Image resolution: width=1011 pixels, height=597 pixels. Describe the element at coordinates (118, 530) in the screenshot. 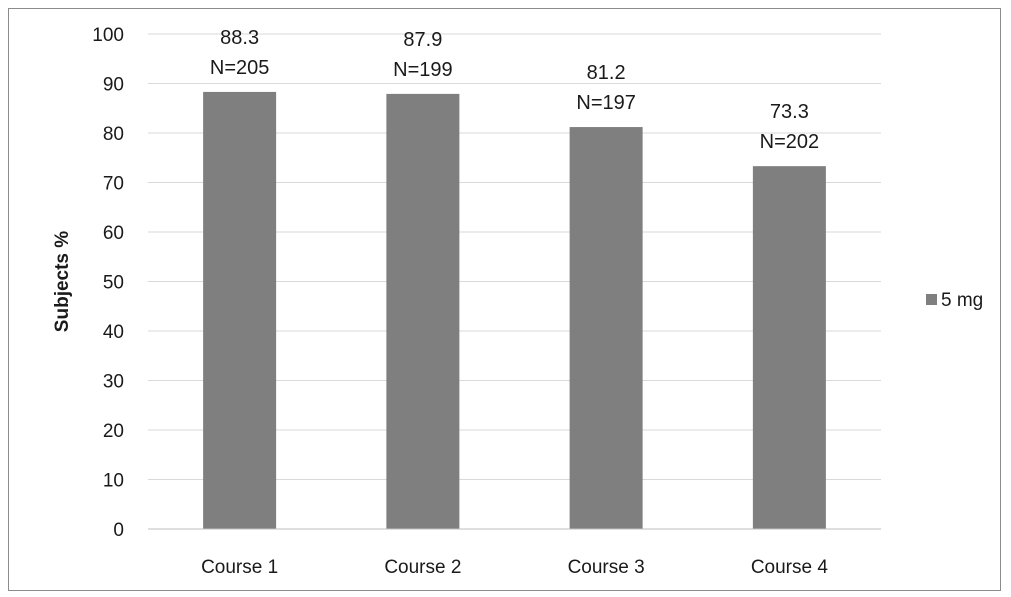

I see `y-tick-label: 0` at that location.